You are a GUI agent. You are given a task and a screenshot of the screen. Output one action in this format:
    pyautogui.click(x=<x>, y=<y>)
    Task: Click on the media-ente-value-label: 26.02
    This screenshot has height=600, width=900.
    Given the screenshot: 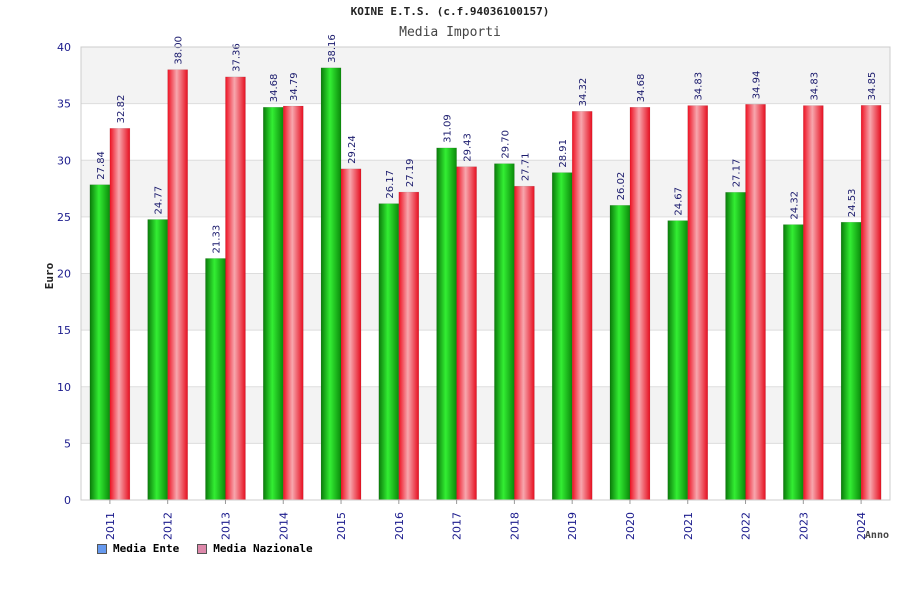 What is the action you would take?
    pyautogui.click(x=621, y=186)
    